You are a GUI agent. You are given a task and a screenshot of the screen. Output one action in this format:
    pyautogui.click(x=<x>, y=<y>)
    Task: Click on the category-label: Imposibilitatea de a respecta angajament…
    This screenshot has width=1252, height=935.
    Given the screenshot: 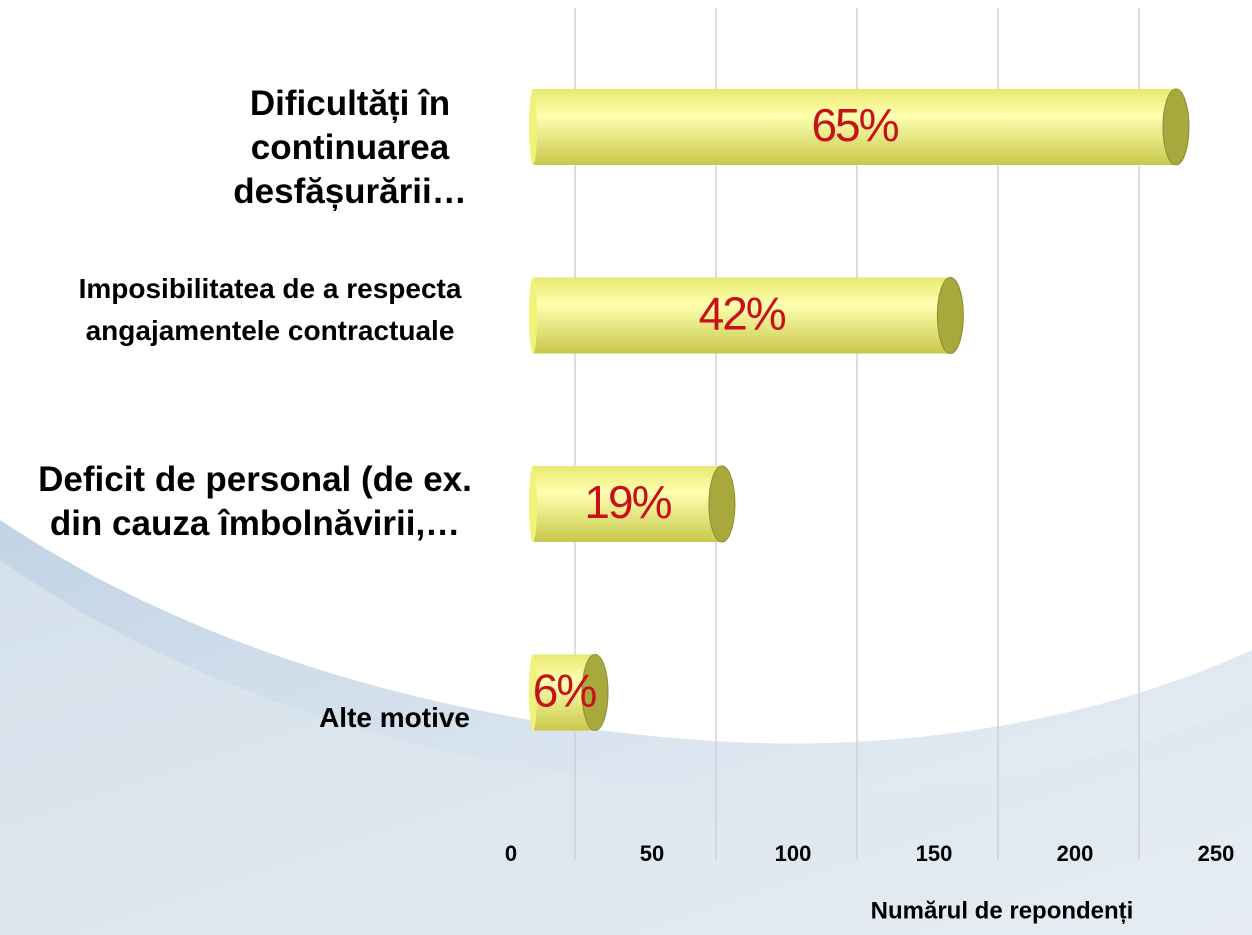 What is the action you would take?
    pyautogui.click(x=270, y=309)
    